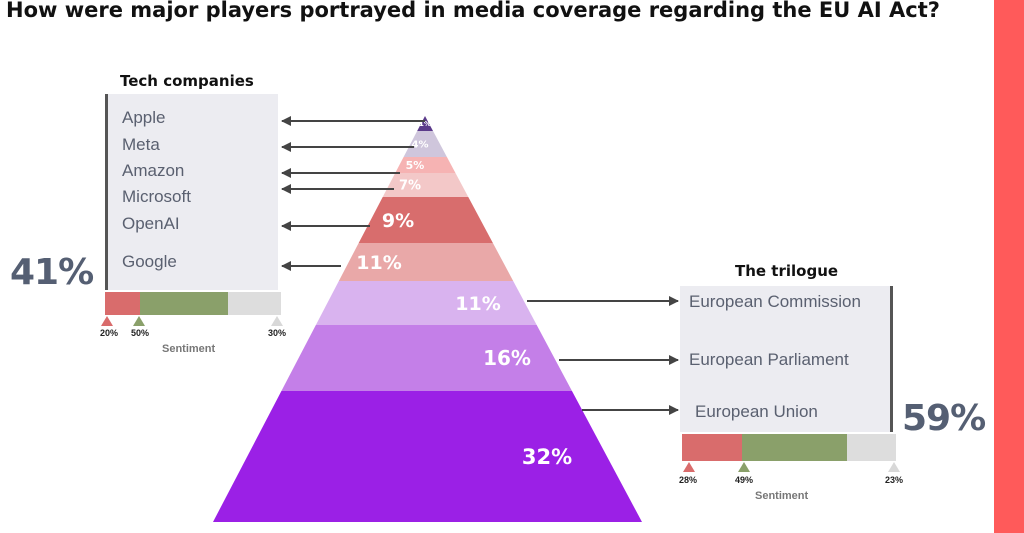  What do you see at coordinates (782, 496) in the screenshot?
I see `trilogue-sentiment-caption: Sentiment` at bounding box center [782, 496].